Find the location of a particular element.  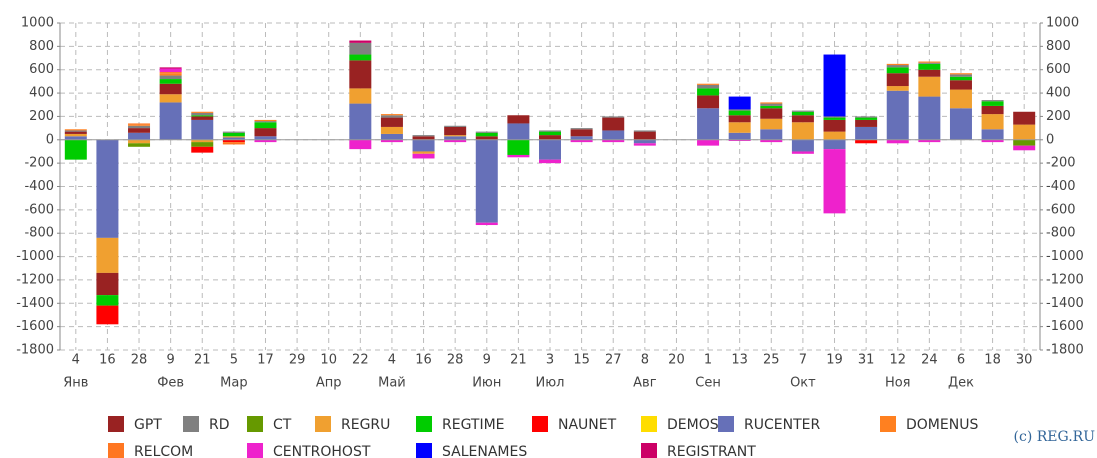

month-label: Авг is located at coordinates (645, 383).